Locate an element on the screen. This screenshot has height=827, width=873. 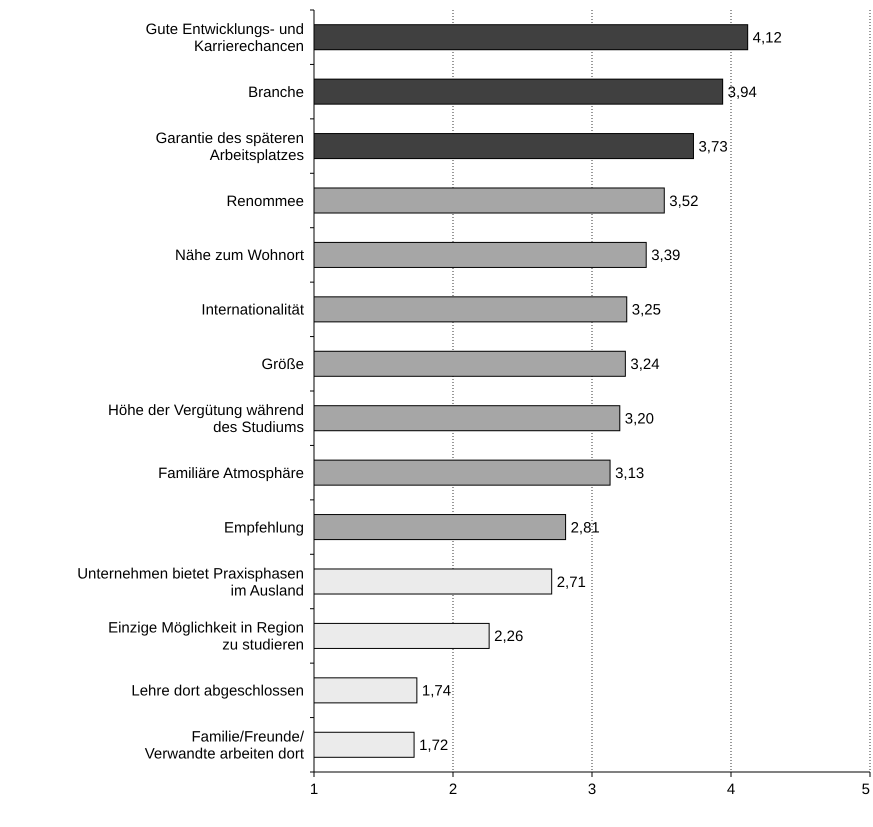
y-tick-label: Lehre dort abgeschlossen is located at coordinates (217, 691).